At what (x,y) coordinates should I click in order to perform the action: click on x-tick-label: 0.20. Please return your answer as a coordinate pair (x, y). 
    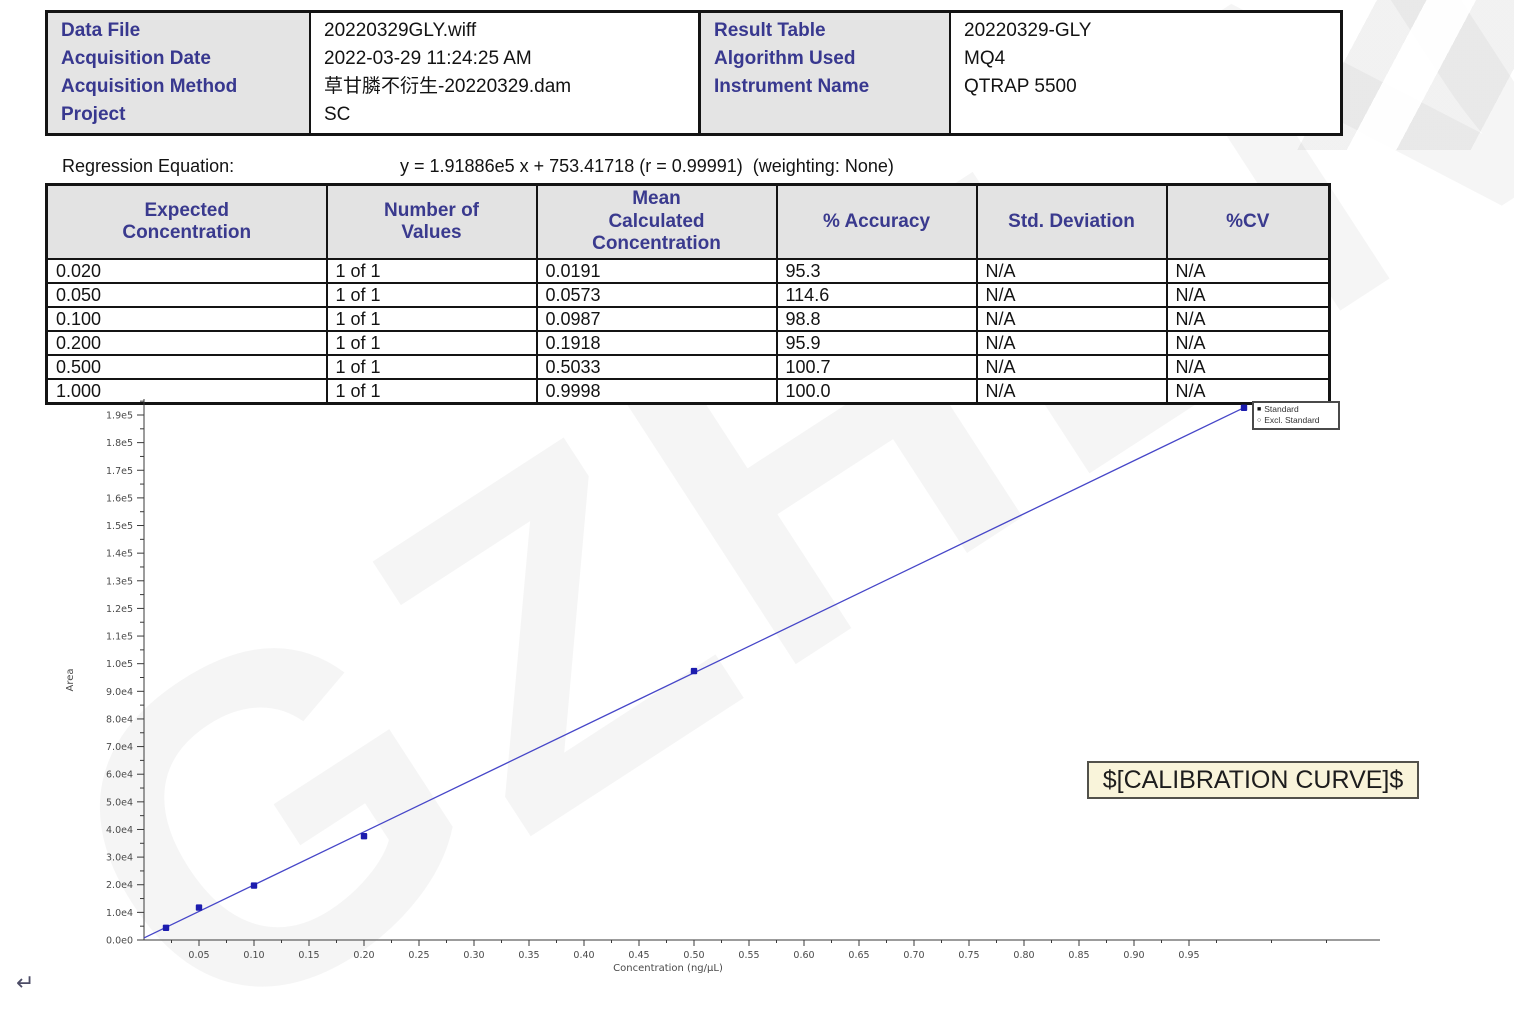
    Looking at the image, I should click on (363, 955).